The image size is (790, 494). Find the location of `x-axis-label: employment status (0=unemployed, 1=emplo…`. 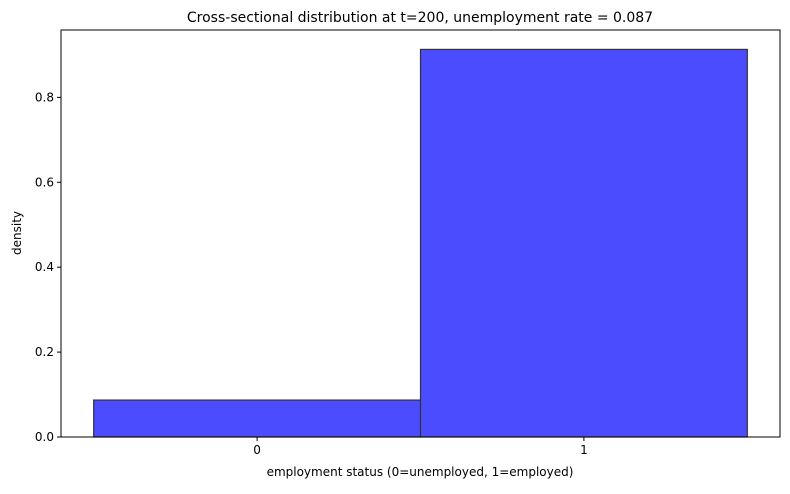

x-axis-label: employment status (0=unemployed, 1=emplo… is located at coordinates (420, 472).